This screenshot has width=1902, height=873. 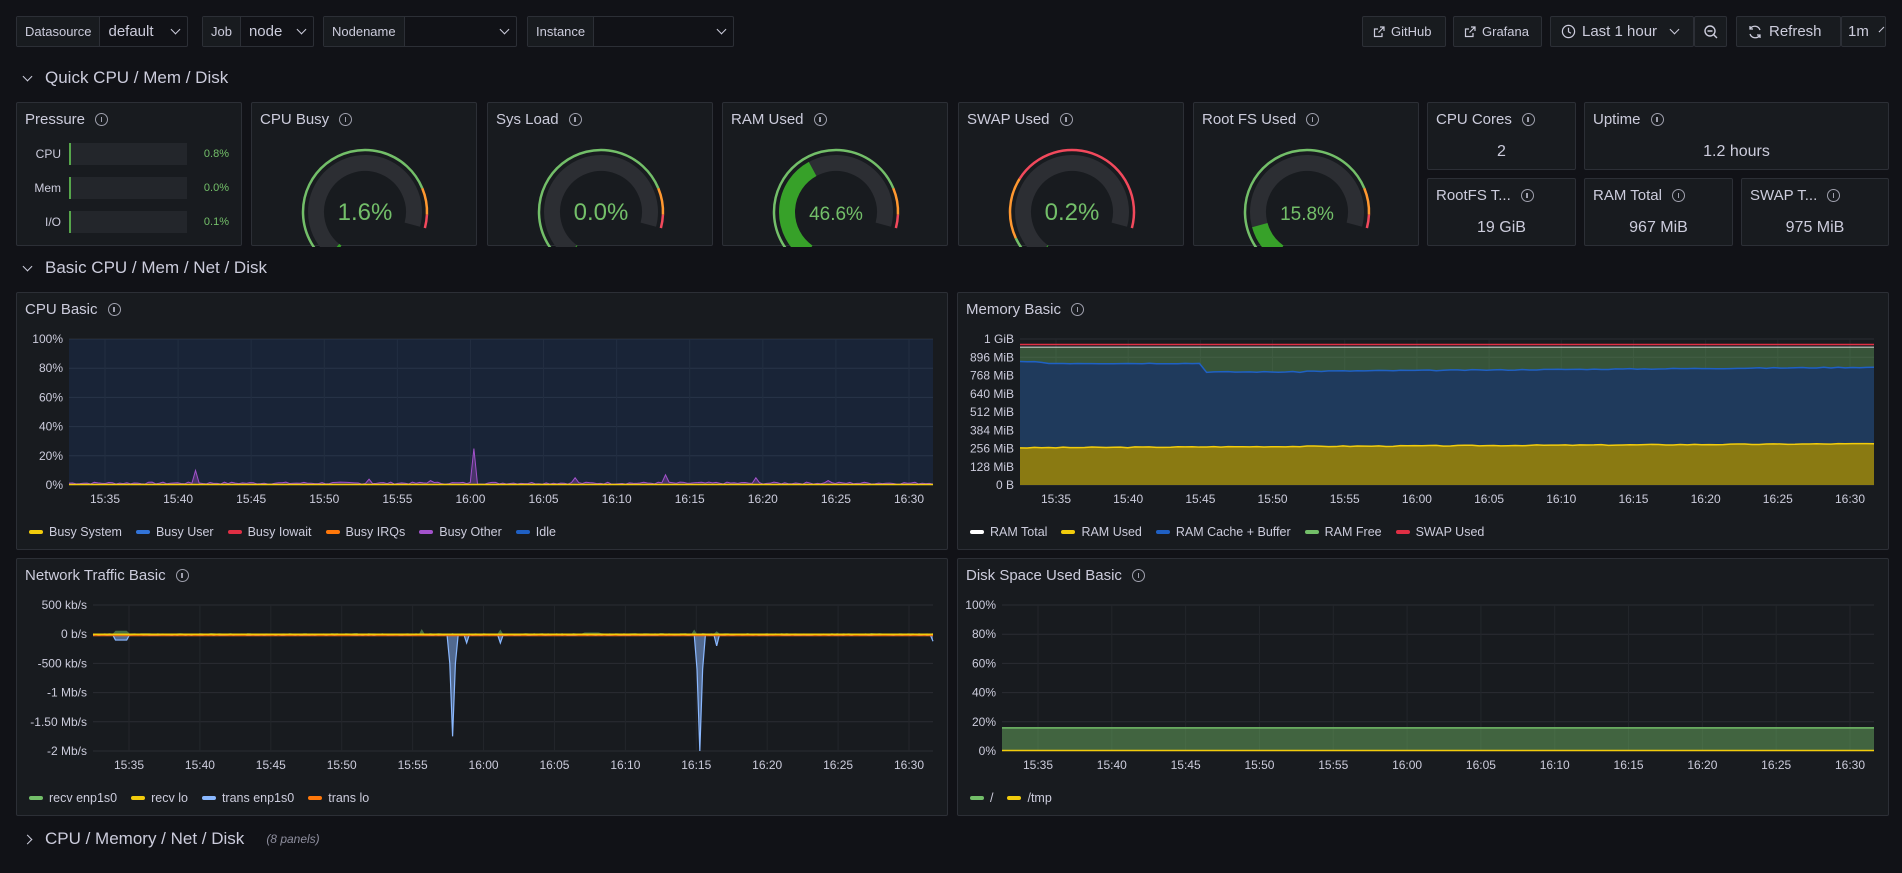 What do you see at coordinates (836, 214) in the screenshot?
I see `gauge-value: 46.6%` at bounding box center [836, 214].